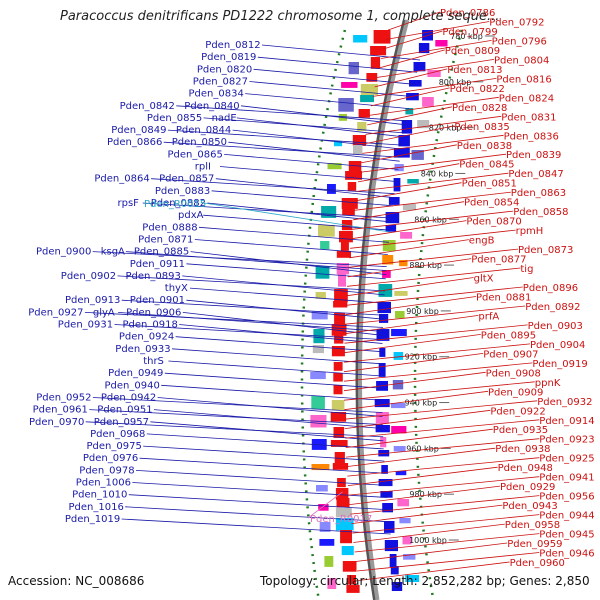 The width and height of the screenshot is (600, 600). I want to click on right-gene-label: Pden_0839, so click(533, 155).